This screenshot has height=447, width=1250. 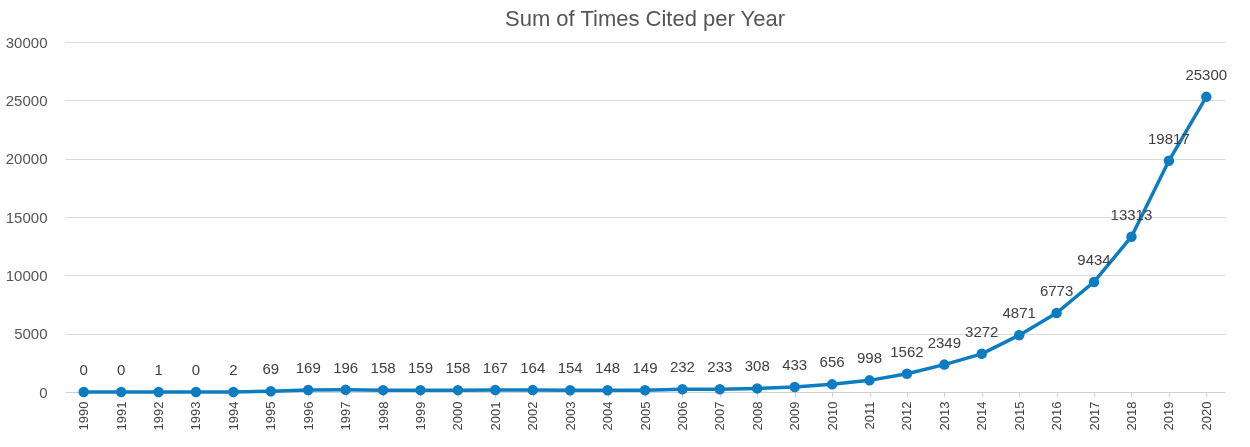 What do you see at coordinates (1019, 416) in the screenshot?
I see `x-tick-label: 2015` at bounding box center [1019, 416].